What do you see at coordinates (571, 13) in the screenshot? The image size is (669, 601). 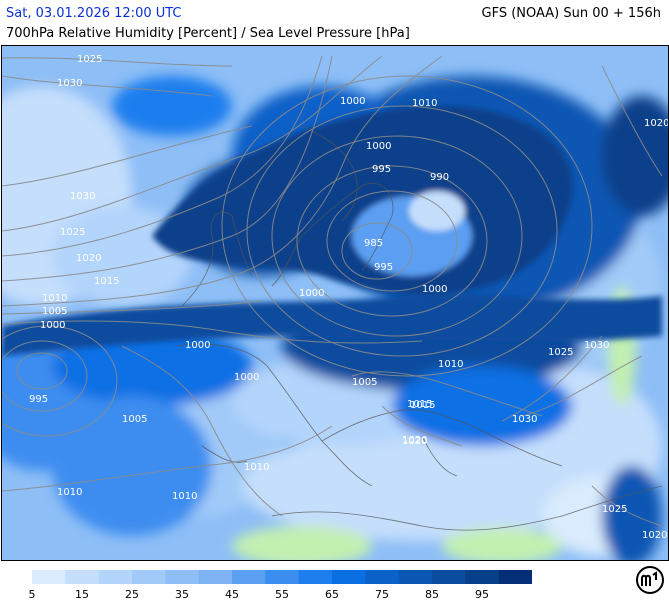 I see `model-run-label: GFS (NOAA) Sun 00 + 156h` at bounding box center [571, 13].